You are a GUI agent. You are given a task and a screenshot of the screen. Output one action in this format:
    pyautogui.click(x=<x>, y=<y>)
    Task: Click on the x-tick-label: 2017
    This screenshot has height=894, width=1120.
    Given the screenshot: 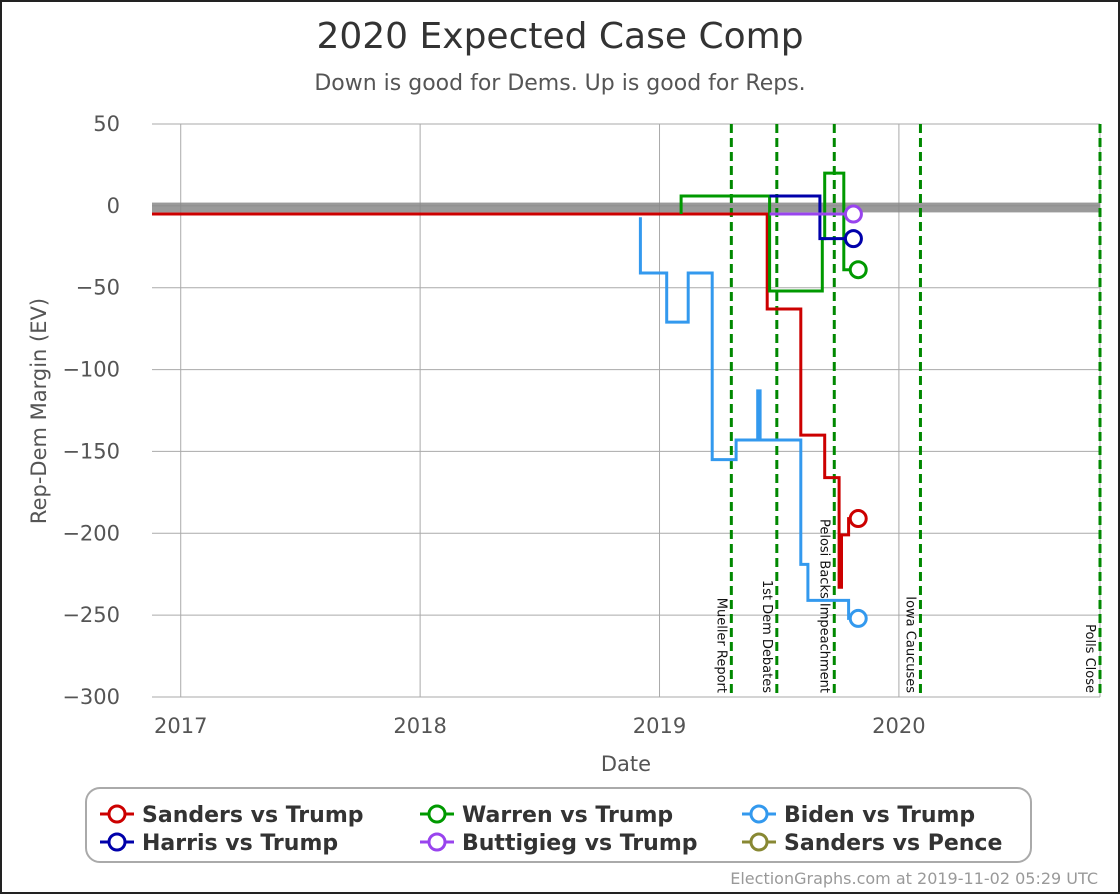 What is the action you would take?
    pyautogui.click(x=180, y=726)
    